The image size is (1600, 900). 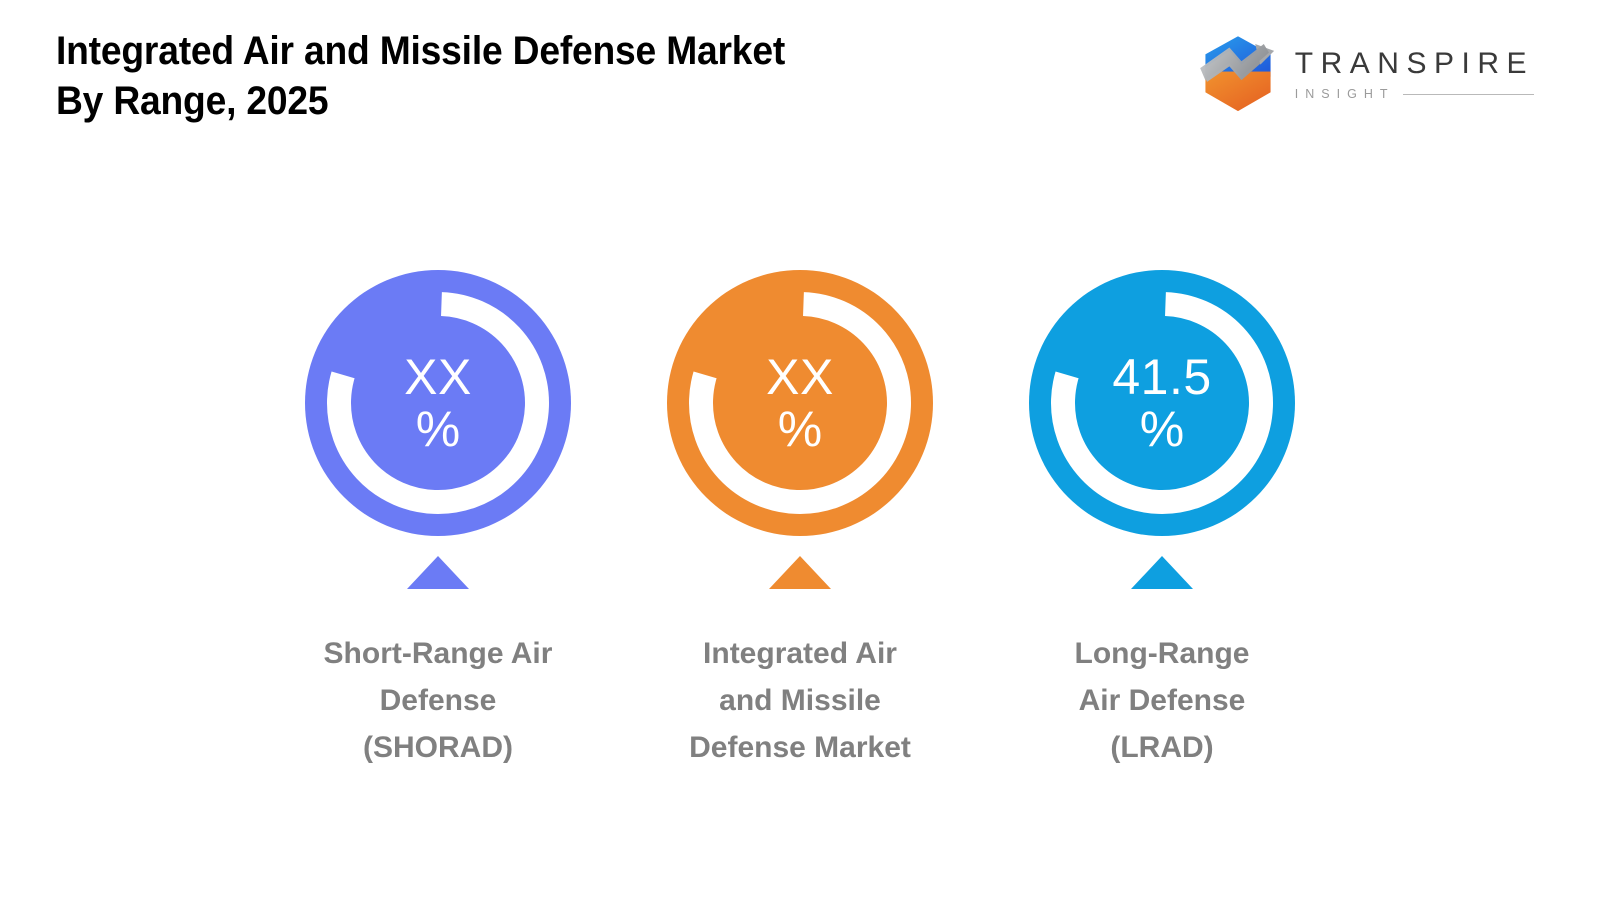 I want to click on donut-segment-lrad: 41.5 % Long-Range Air Defense (LRAD), so click(x=1162, y=520).